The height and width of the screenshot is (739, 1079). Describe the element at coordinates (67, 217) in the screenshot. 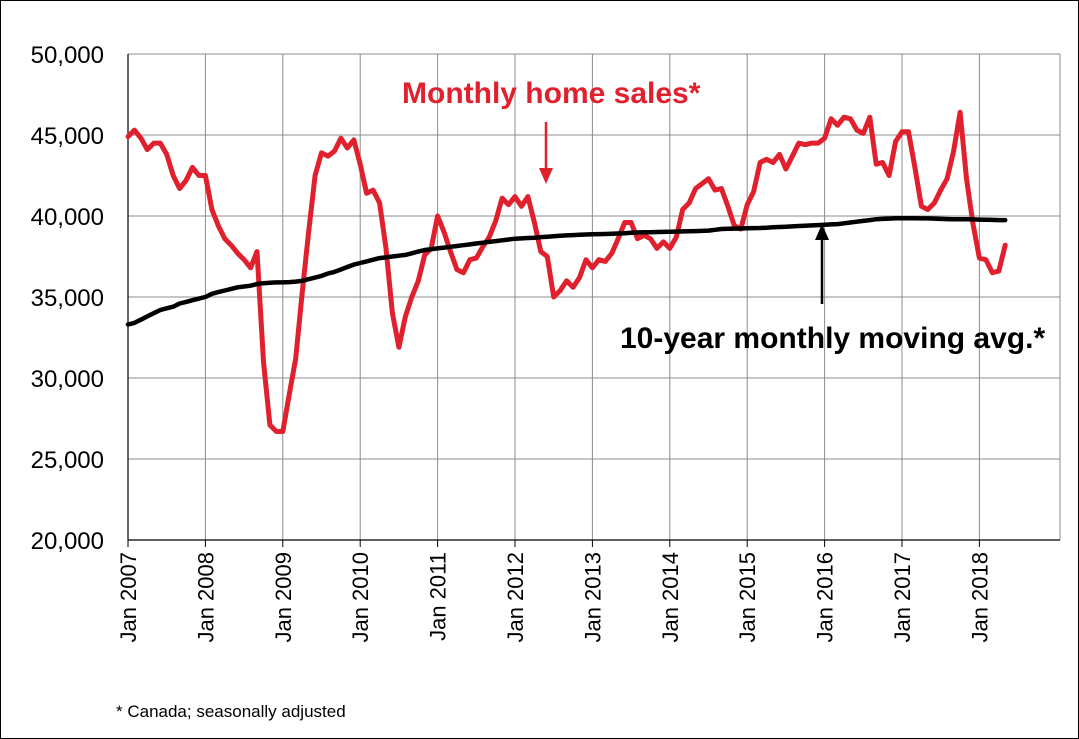

I see `y-tick-label: 40,000` at that location.